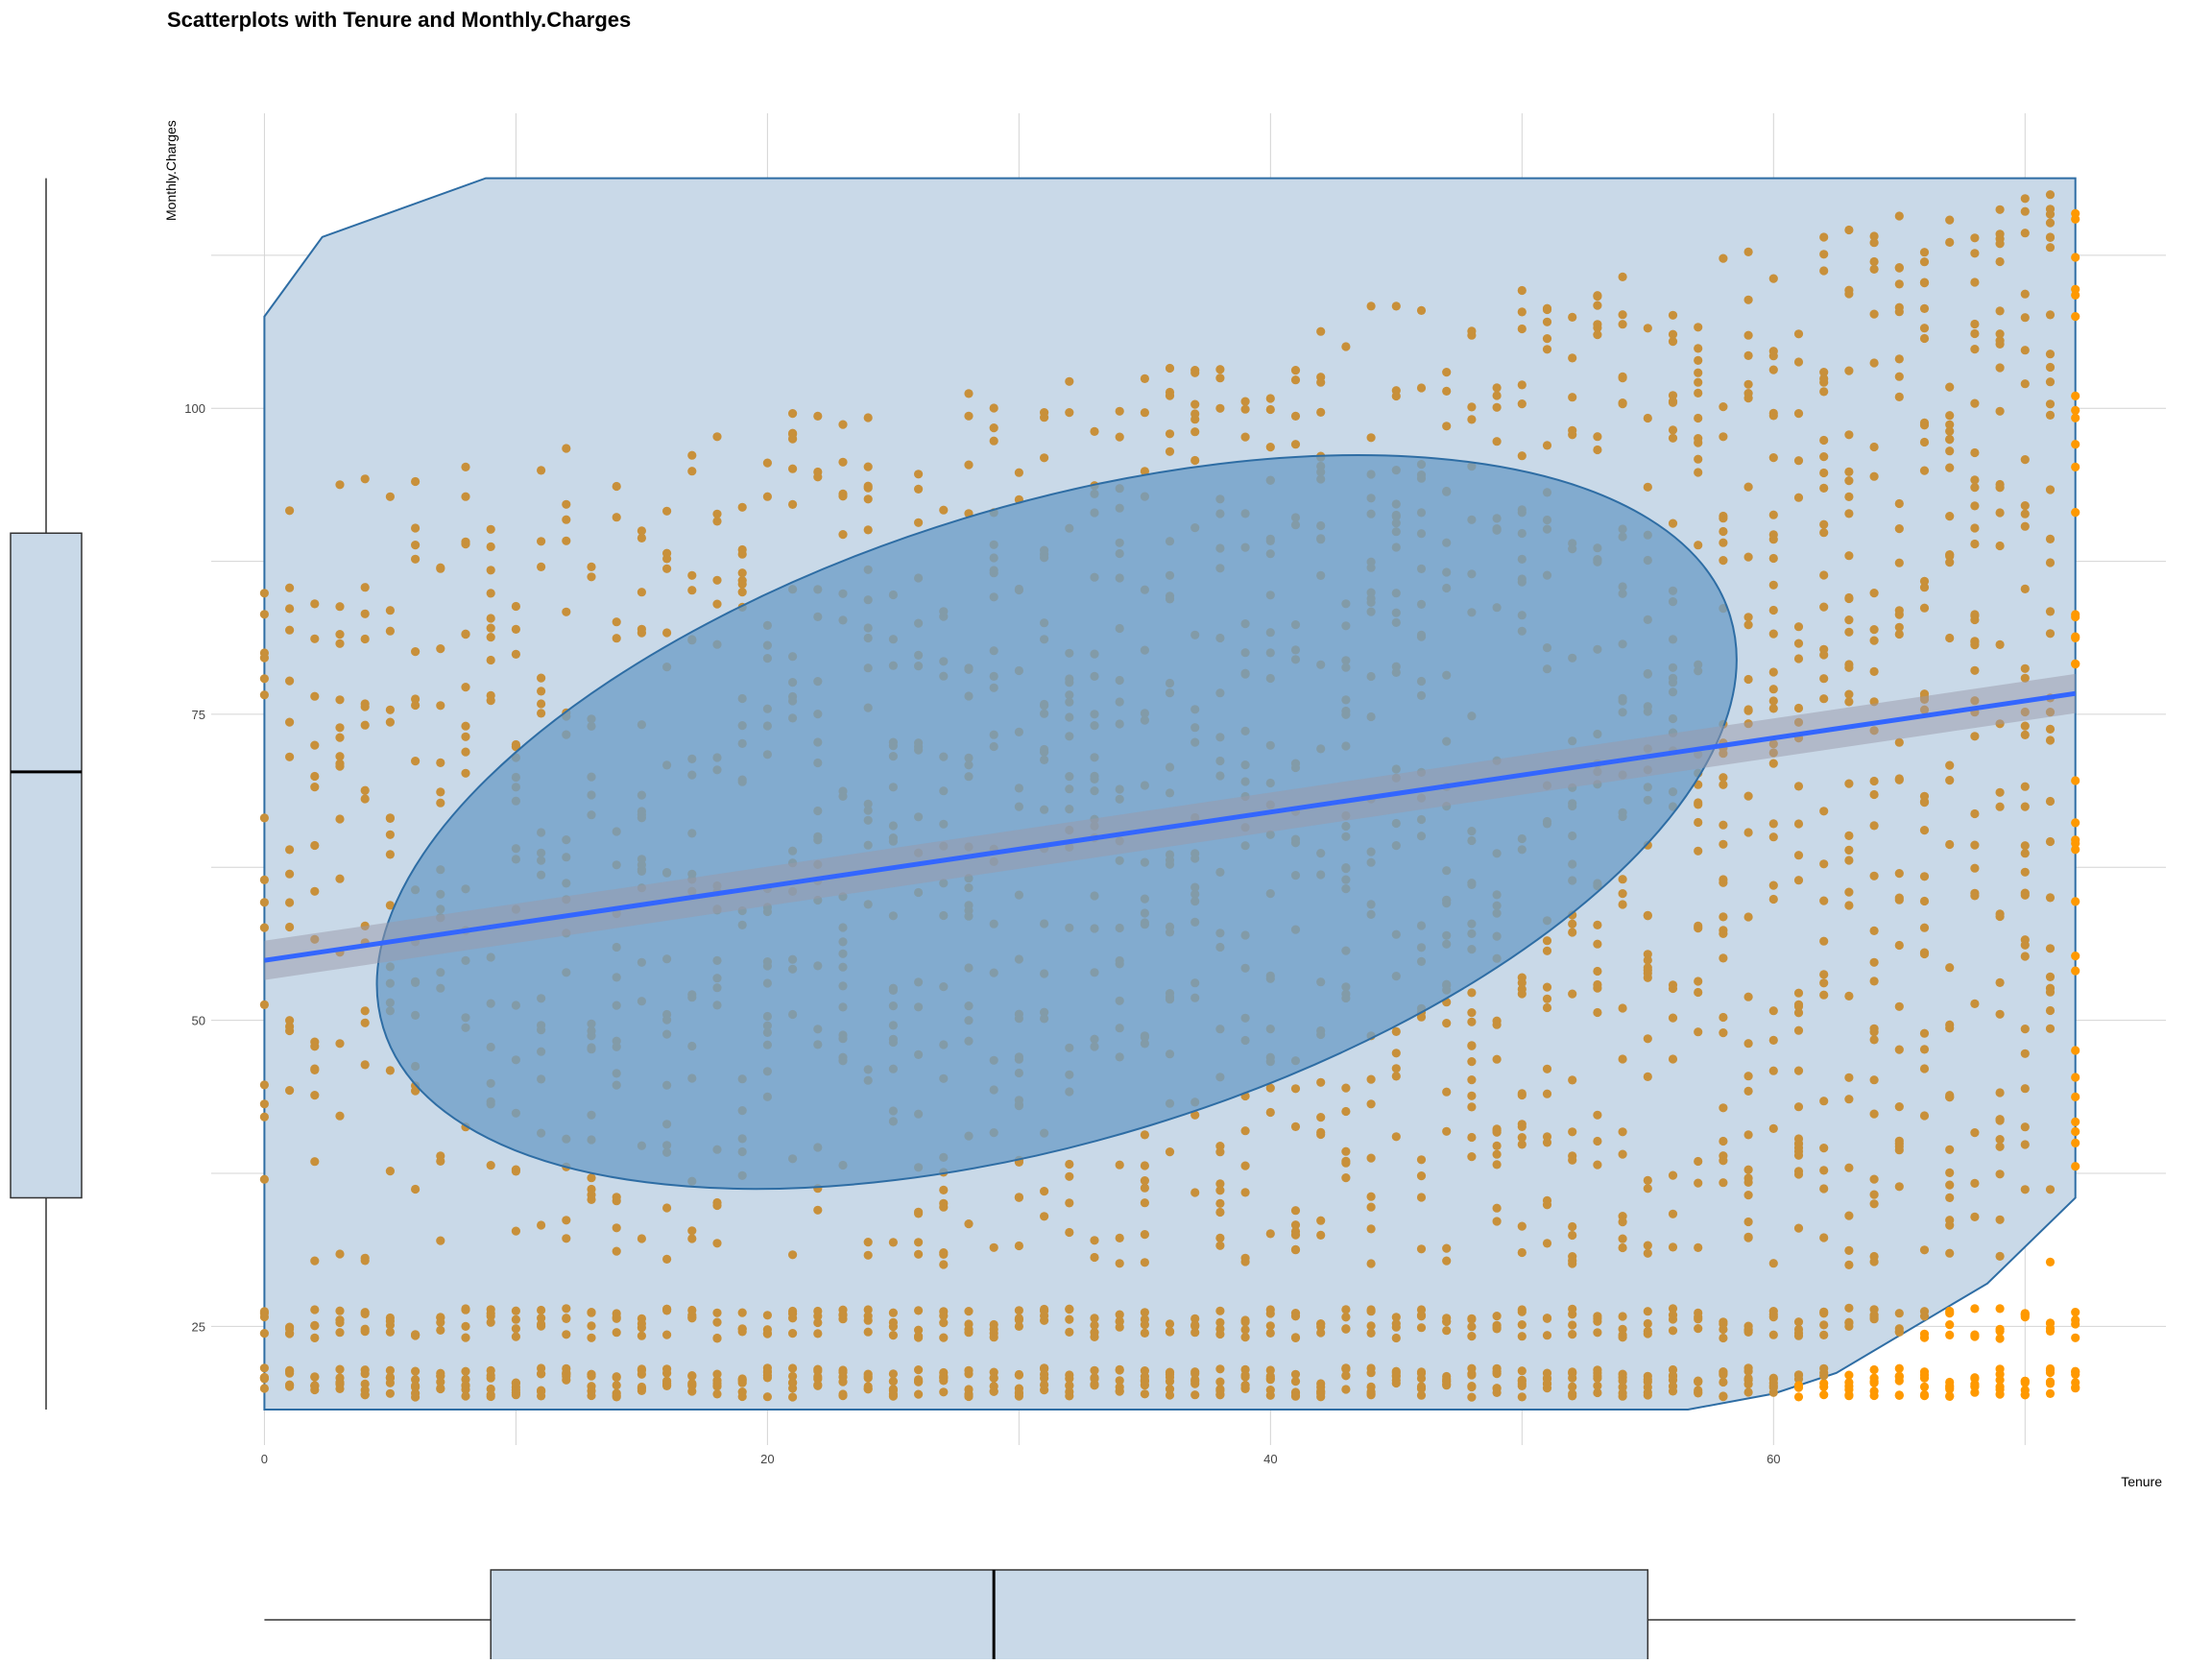  What do you see at coordinates (1774, 1459) in the screenshot?
I see `x-tick-label: 60` at bounding box center [1774, 1459].